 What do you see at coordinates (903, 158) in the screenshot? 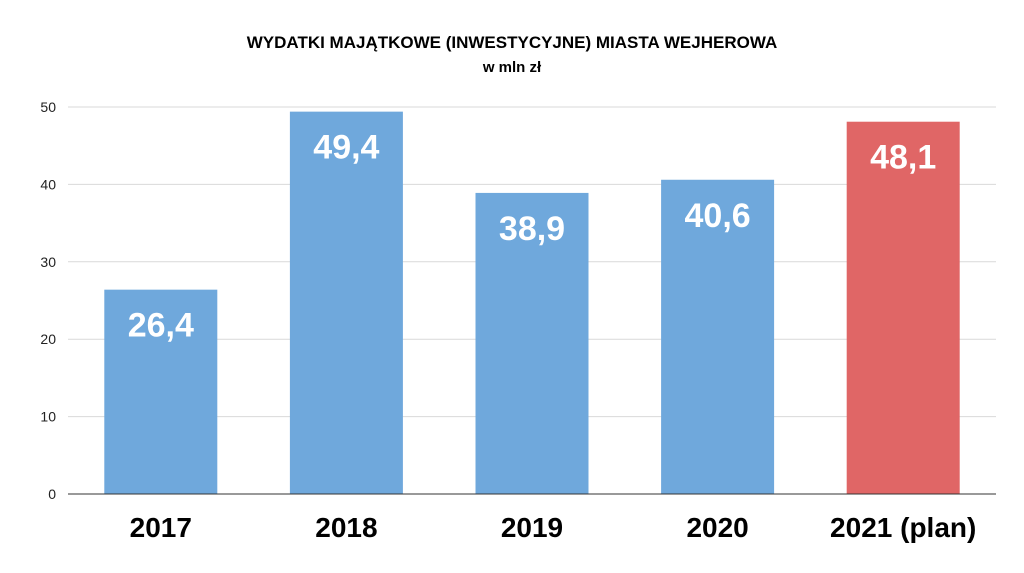
I see `data-label: 48,1` at bounding box center [903, 158].